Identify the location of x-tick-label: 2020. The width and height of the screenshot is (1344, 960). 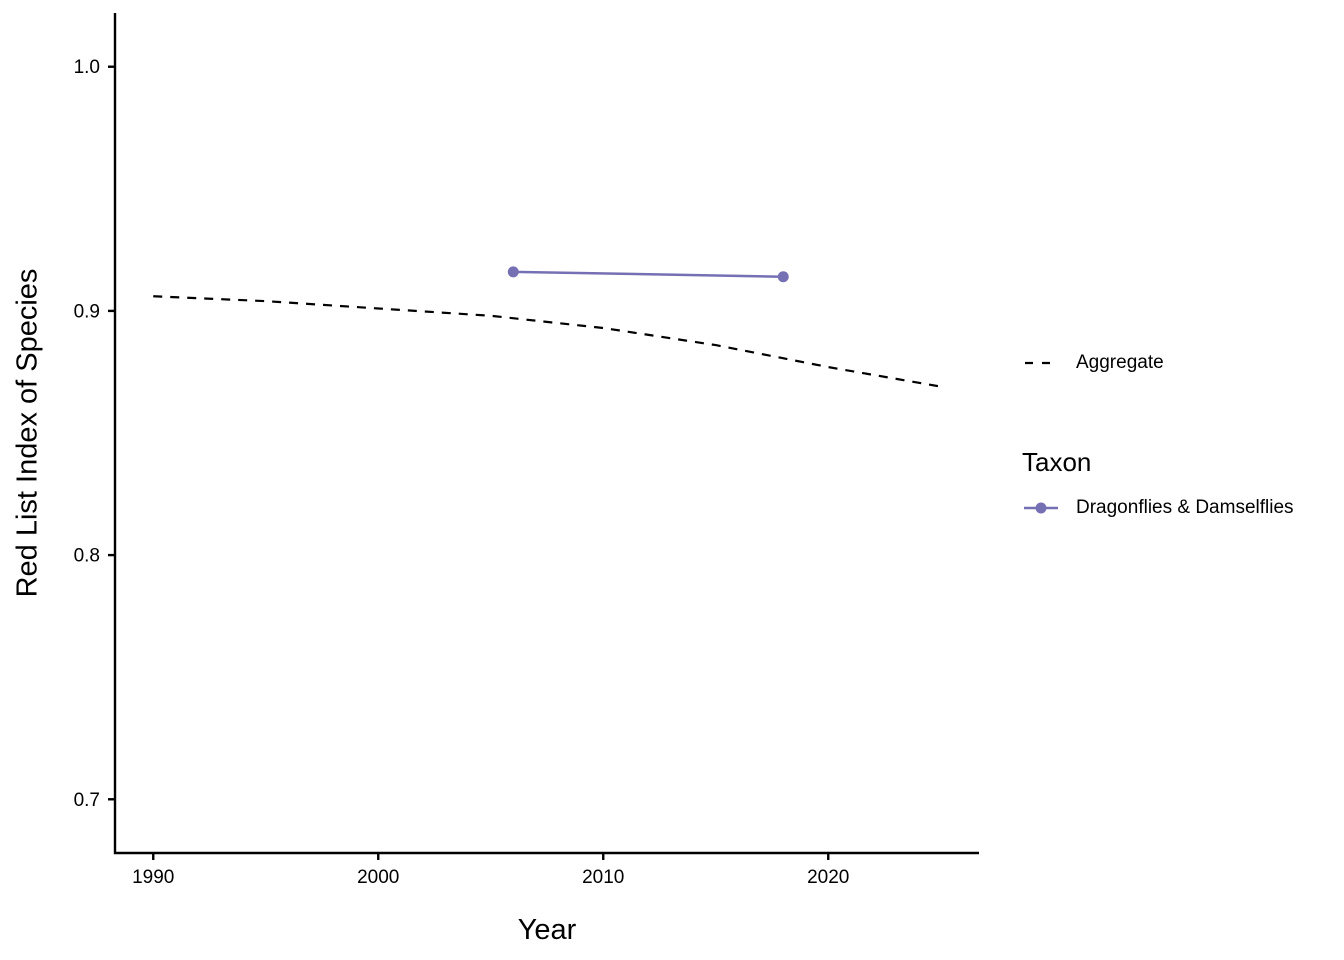
(828, 877).